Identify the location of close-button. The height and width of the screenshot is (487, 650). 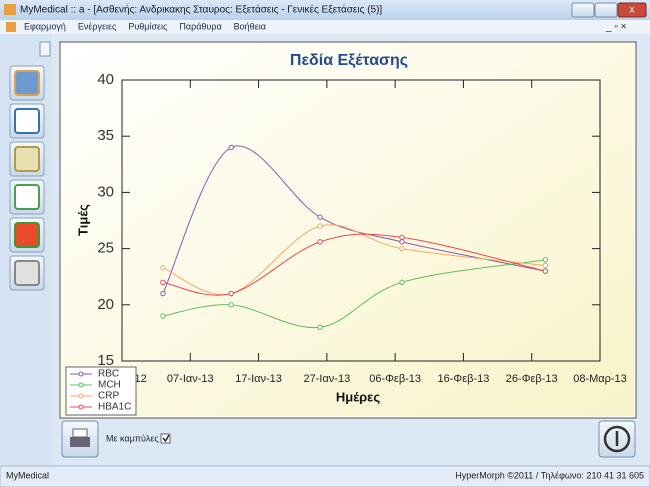
(632, 10).